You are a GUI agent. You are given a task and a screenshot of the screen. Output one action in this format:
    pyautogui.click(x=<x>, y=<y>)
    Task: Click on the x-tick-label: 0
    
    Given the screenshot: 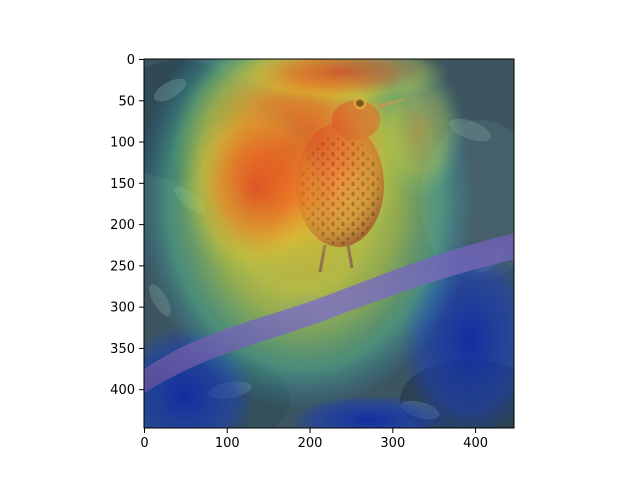 What is the action you would take?
    pyautogui.click(x=144, y=443)
    